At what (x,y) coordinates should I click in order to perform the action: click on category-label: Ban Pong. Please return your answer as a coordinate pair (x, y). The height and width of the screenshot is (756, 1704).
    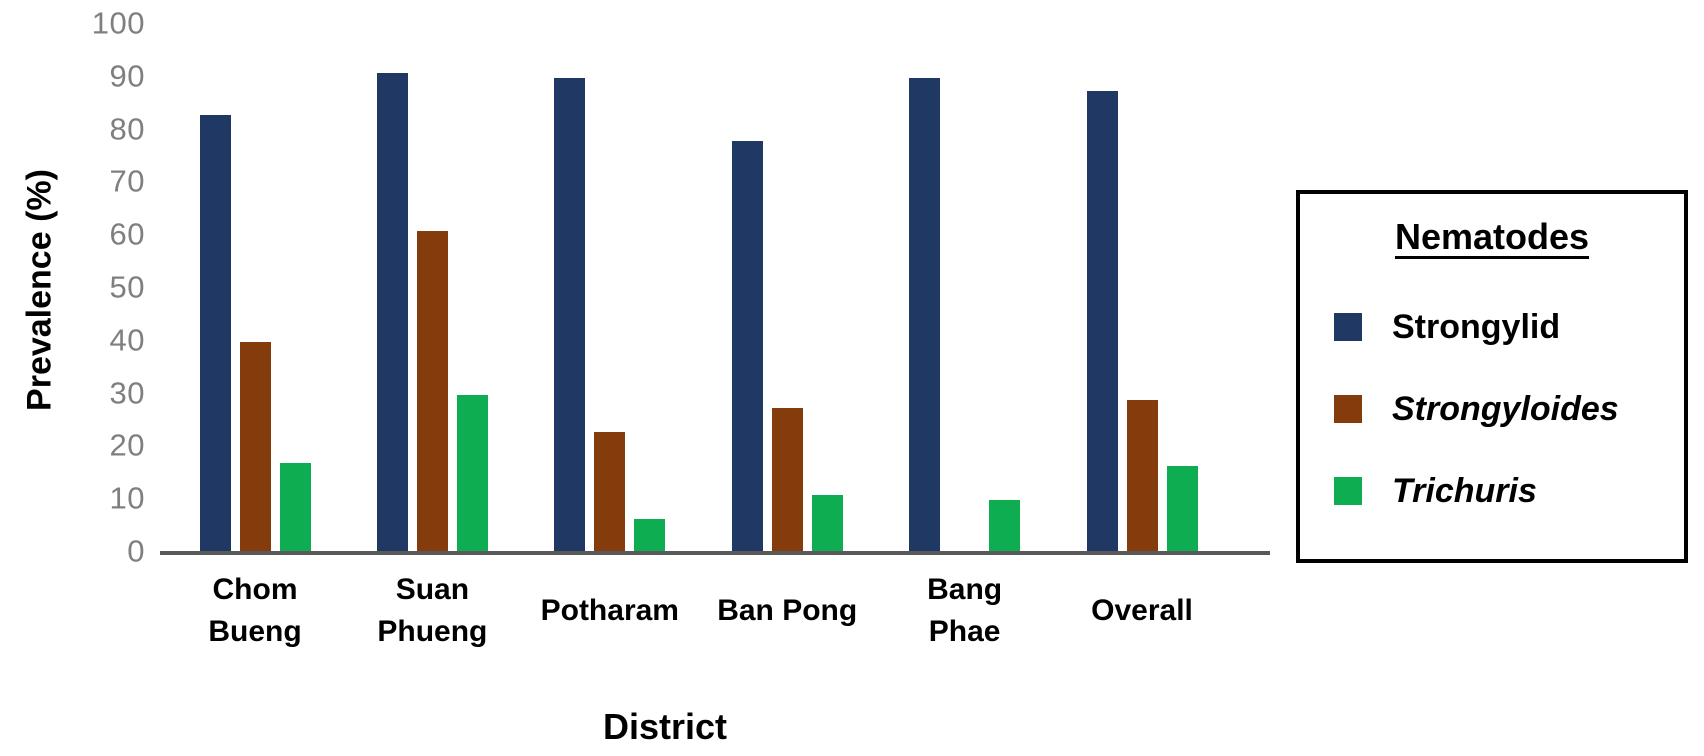
    Looking at the image, I should click on (787, 611).